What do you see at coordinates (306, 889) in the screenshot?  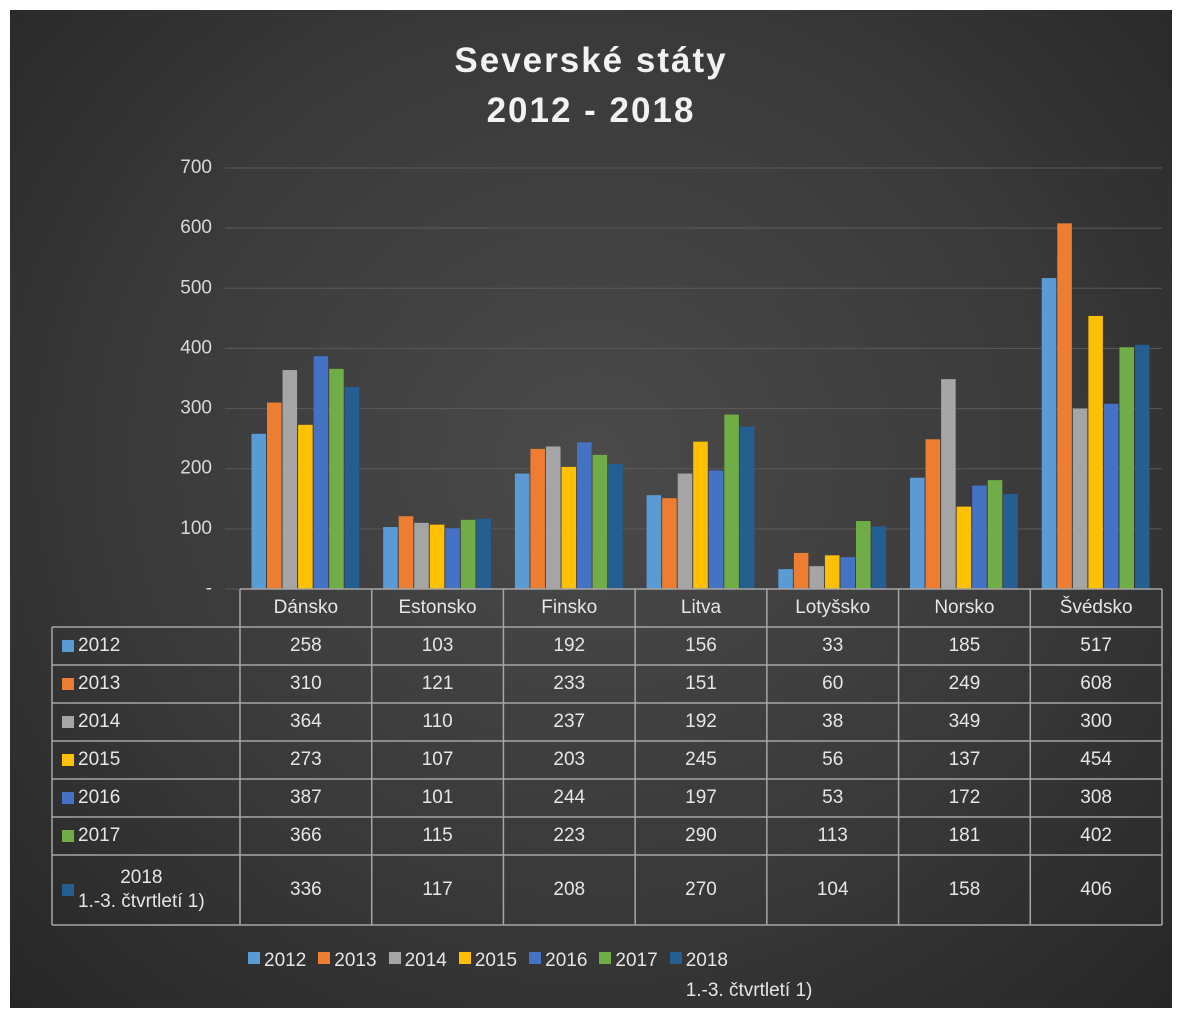 I see `table-cell: 336` at bounding box center [306, 889].